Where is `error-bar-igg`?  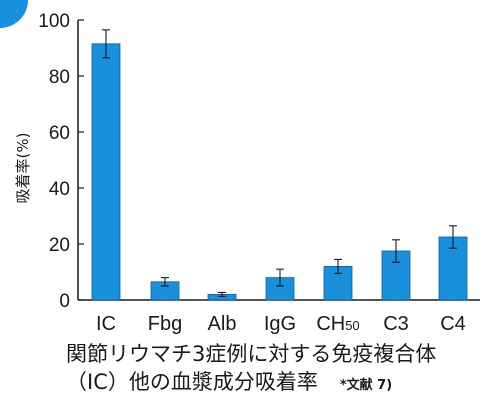 error-bar-igg is located at coordinates (280, 277).